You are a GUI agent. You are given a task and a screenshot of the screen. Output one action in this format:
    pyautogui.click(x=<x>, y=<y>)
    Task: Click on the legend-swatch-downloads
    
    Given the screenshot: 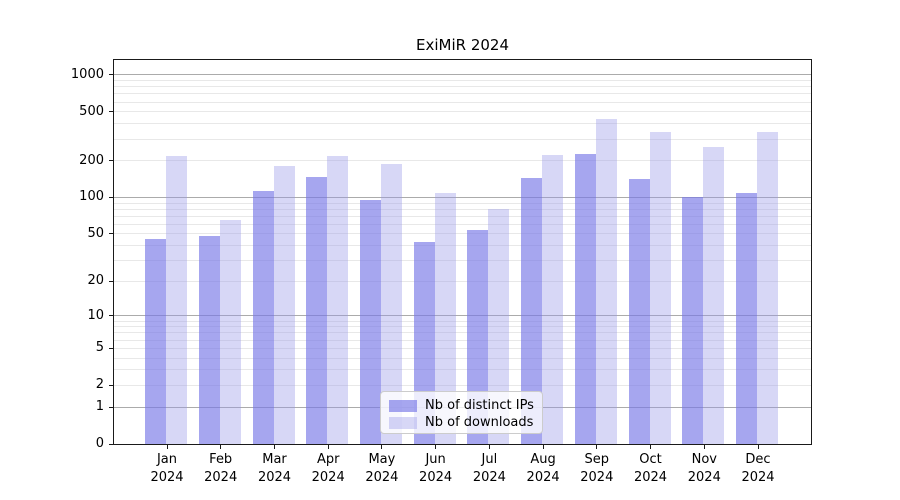 What is the action you would take?
    pyautogui.click(x=403, y=422)
    